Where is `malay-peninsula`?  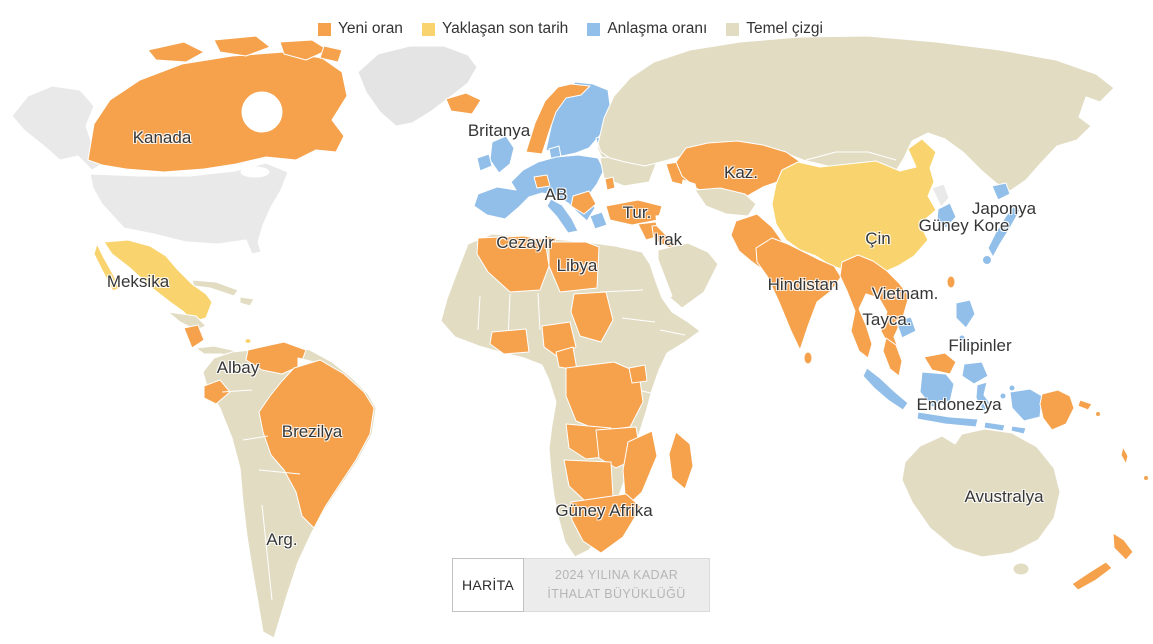 malay-peninsula is located at coordinates (892, 357).